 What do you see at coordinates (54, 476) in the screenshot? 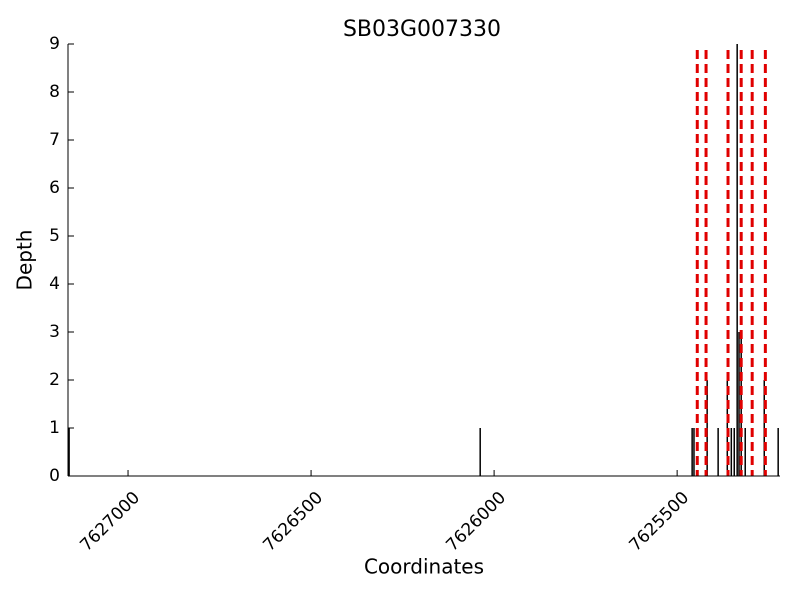
I see `y-tick-label: 0` at bounding box center [54, 476].